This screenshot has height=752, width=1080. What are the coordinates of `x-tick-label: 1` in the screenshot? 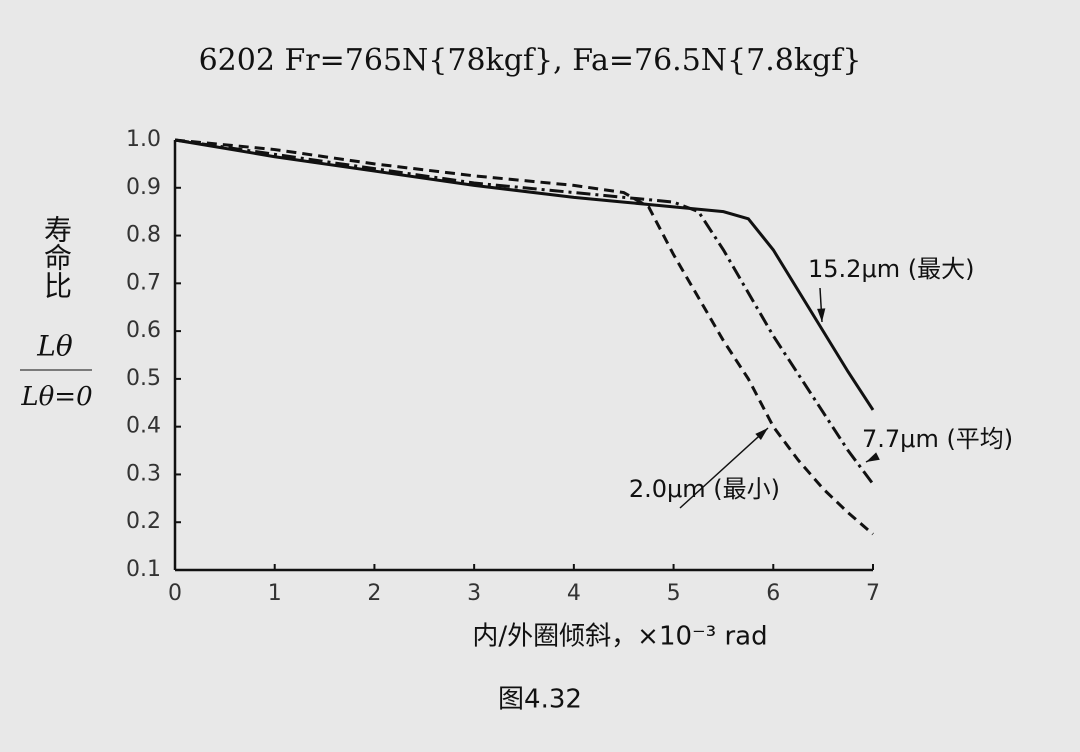 It's located at (275, 593).